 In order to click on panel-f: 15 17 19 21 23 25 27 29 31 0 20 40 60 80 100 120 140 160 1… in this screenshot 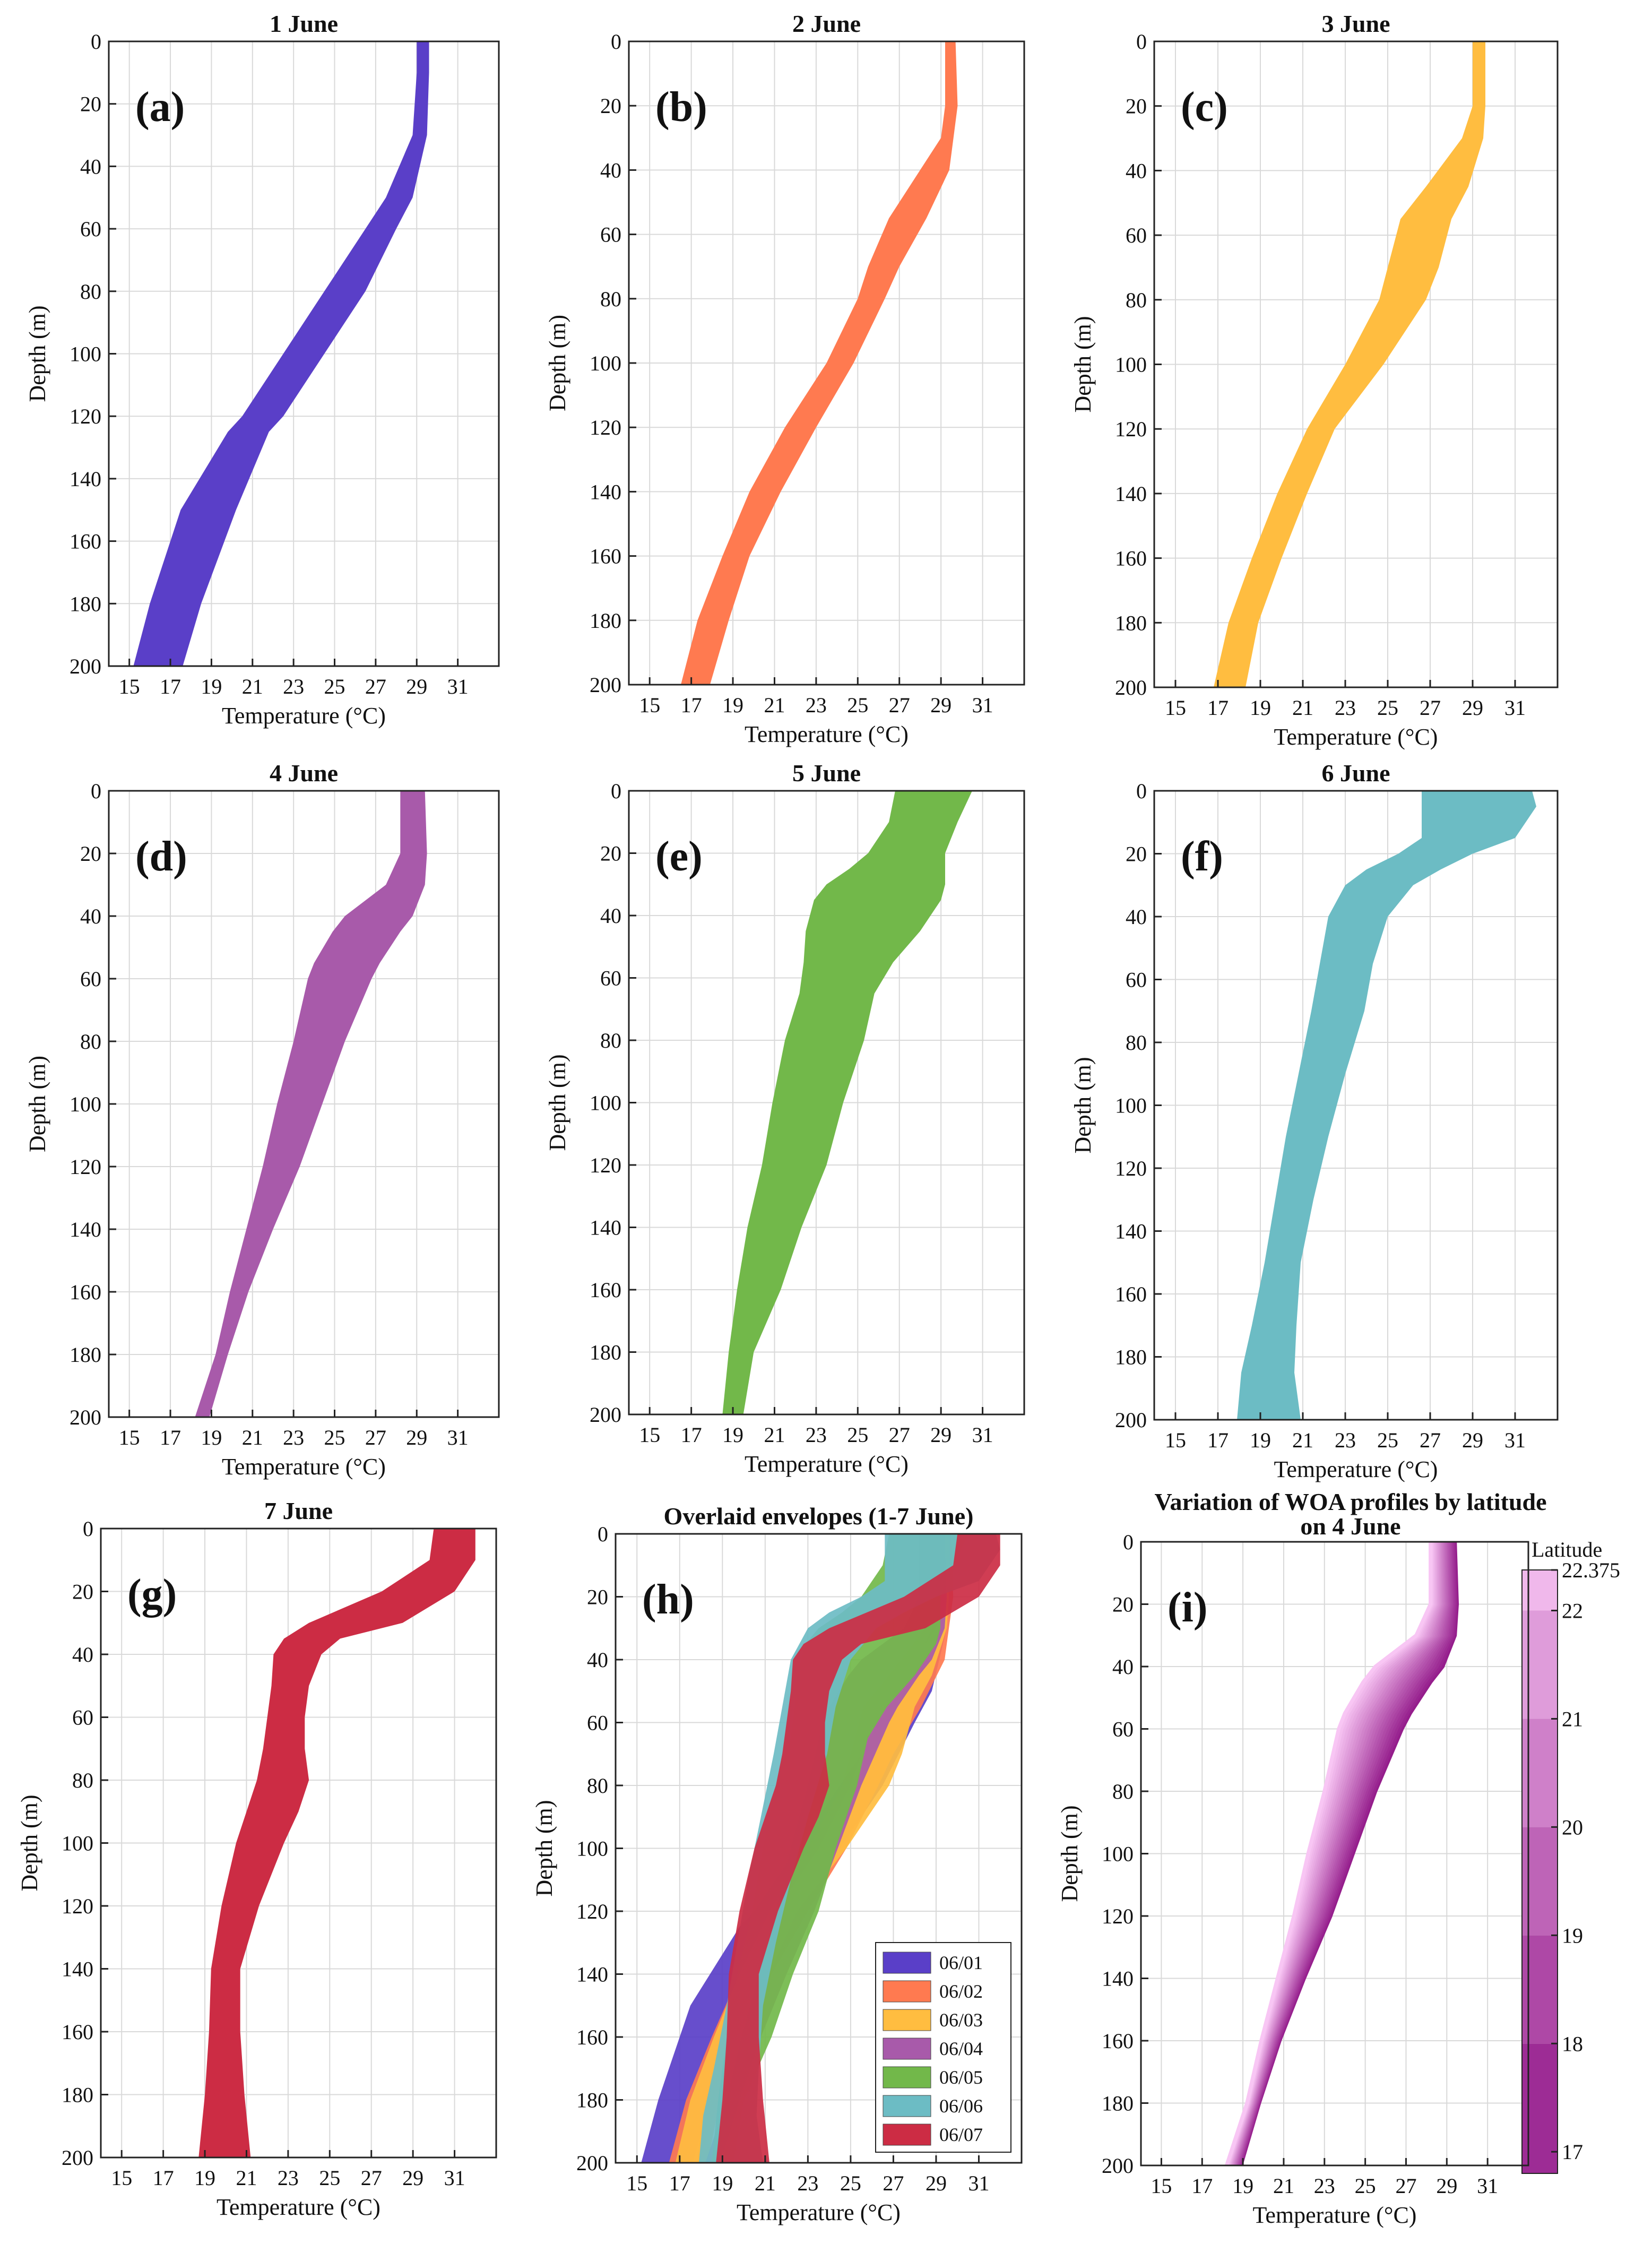, I will do `click(1315, 1120)`.